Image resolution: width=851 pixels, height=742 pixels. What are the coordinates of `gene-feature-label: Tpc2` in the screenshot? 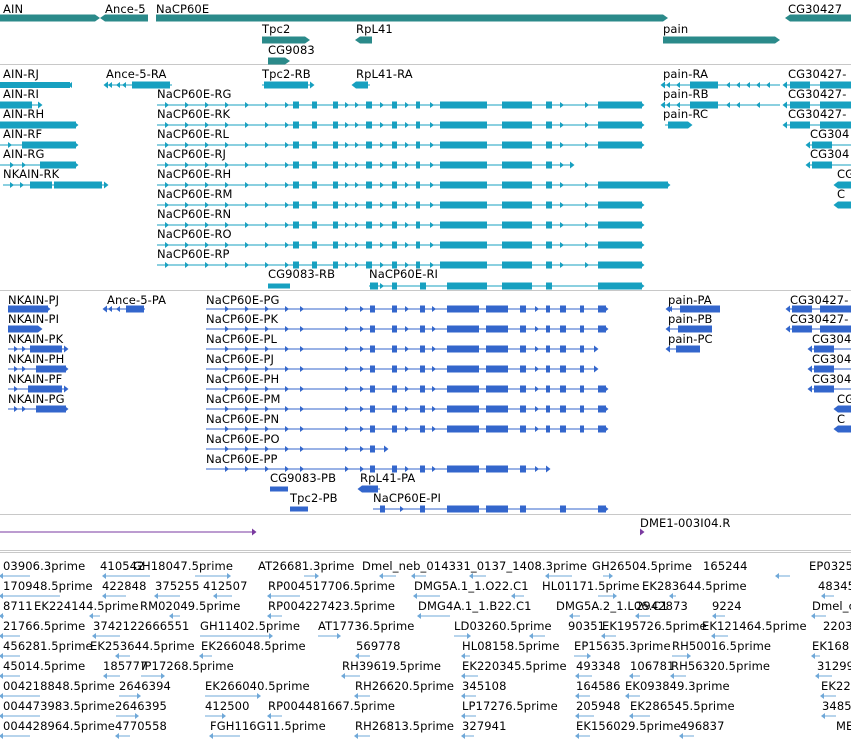 It's located at (276, 29).